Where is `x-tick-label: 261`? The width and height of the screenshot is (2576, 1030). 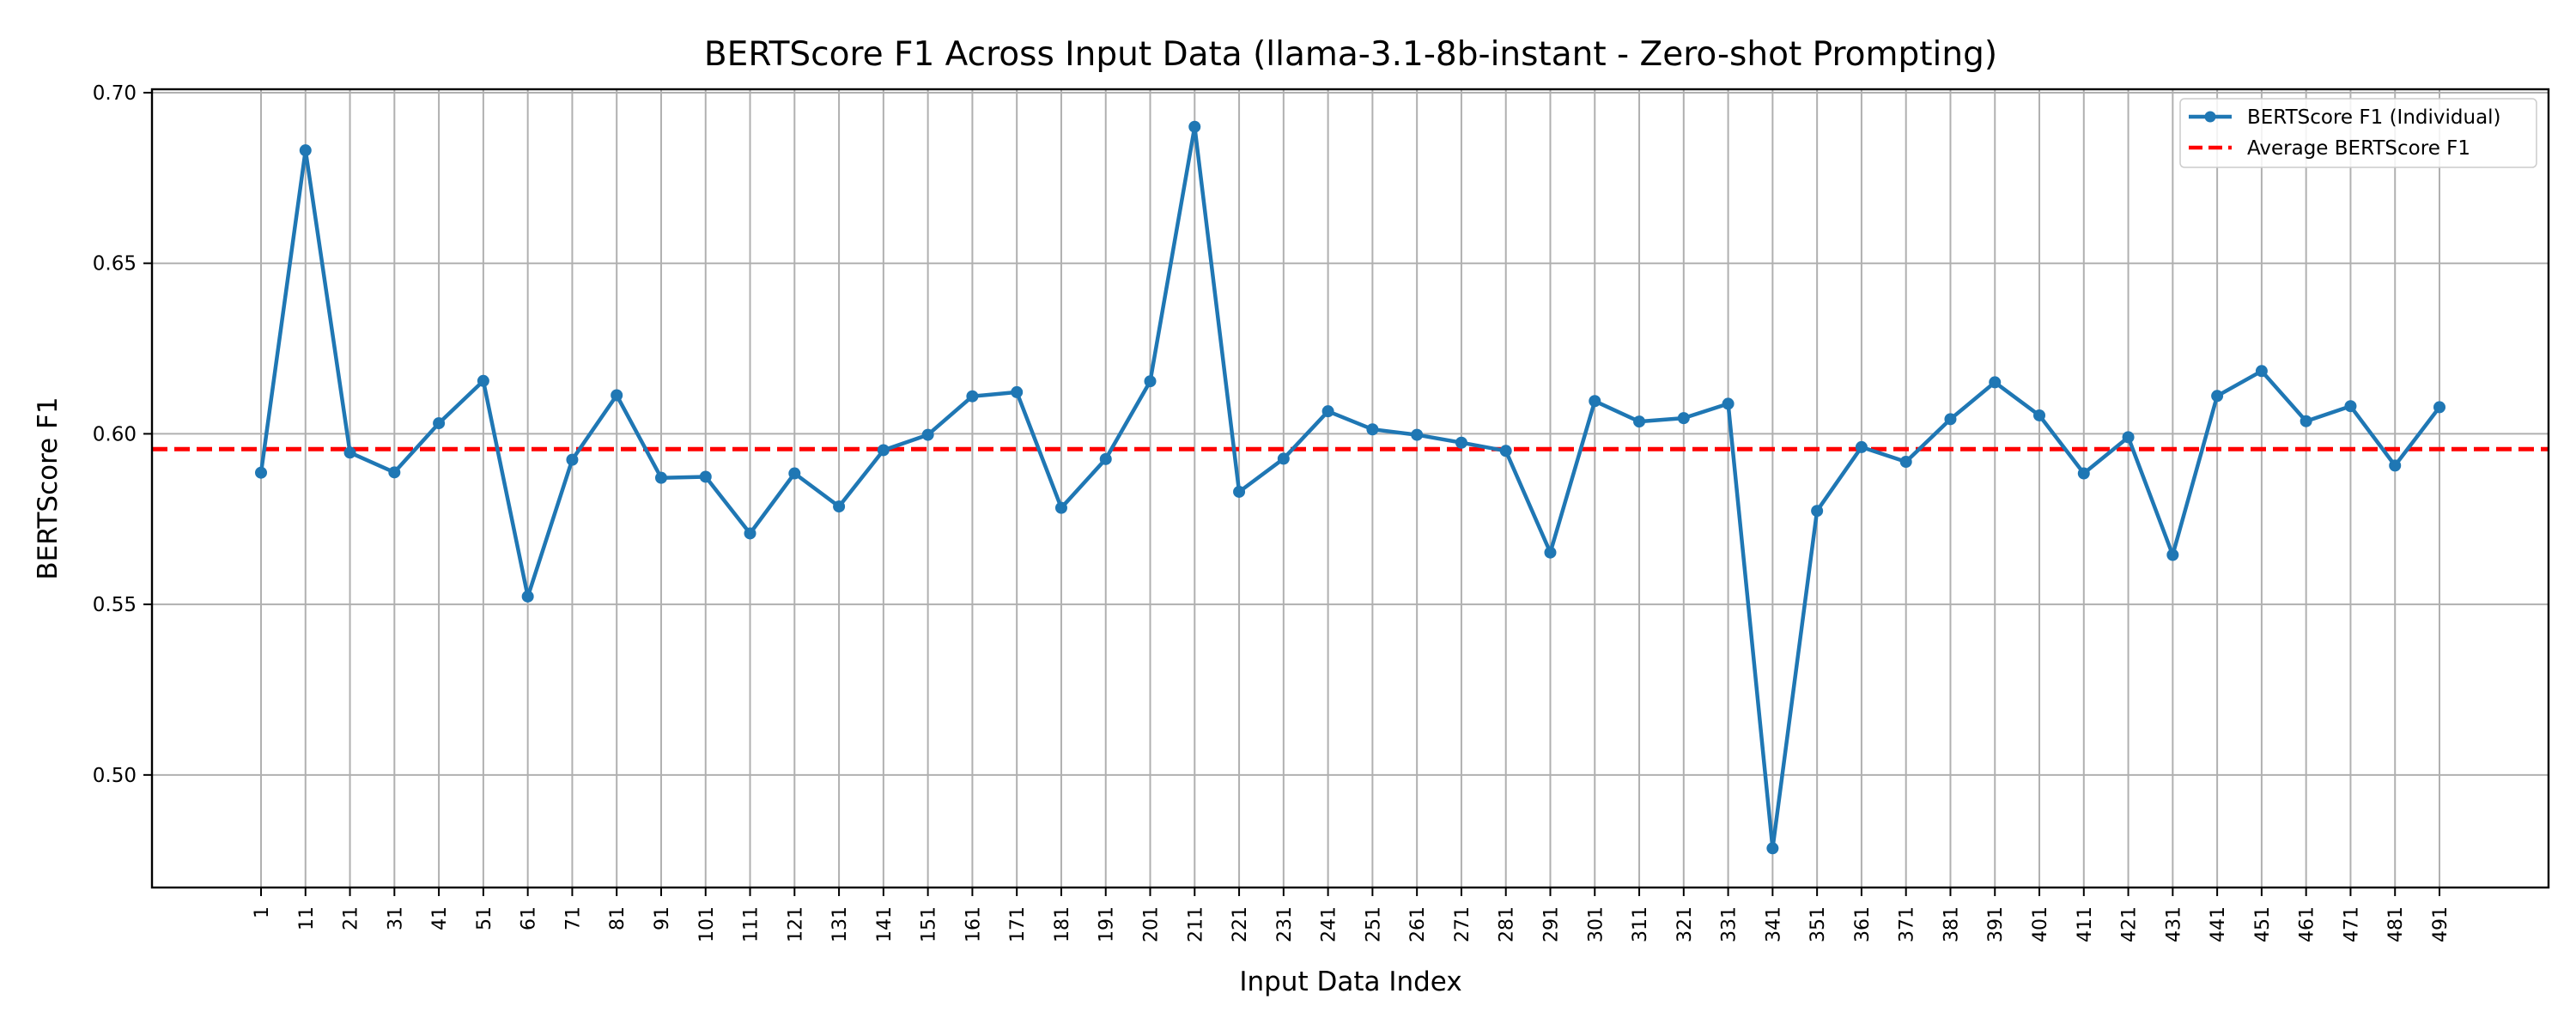
x-tick-label: 261 is located at coordinates (1418, 924).